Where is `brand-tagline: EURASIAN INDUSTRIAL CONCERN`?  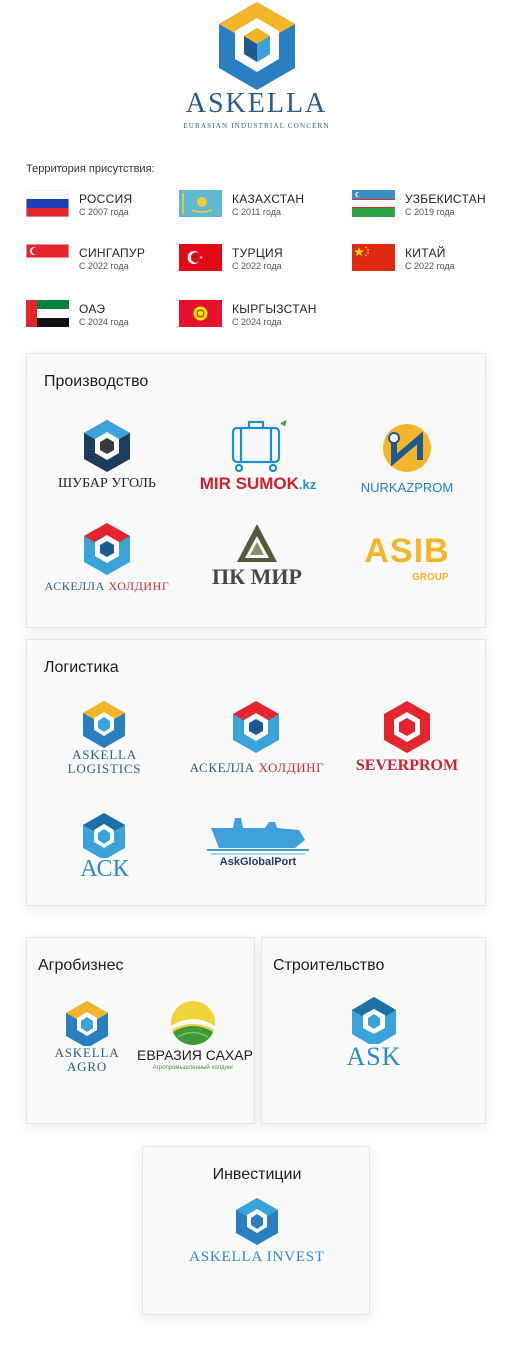
brand-tagline: EURASIAN INDUSTRIAL CONCERN is located at coordinates (256, 126).